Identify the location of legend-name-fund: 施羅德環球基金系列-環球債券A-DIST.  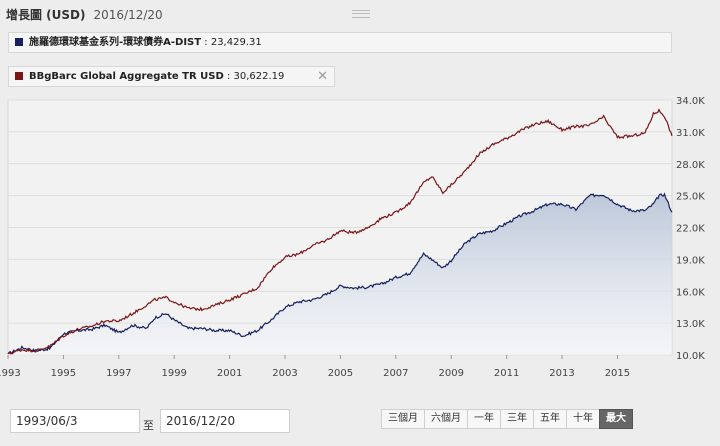
(115, 42).